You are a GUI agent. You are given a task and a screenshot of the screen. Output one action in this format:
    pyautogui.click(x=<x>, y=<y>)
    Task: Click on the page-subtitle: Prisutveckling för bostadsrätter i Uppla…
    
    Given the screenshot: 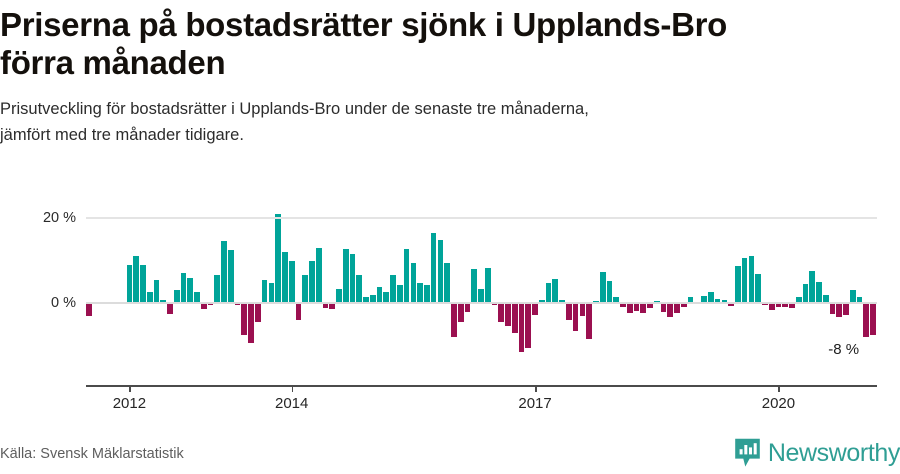 What is the action you would take?
    pyautogui.click(x=294, y=122)
    